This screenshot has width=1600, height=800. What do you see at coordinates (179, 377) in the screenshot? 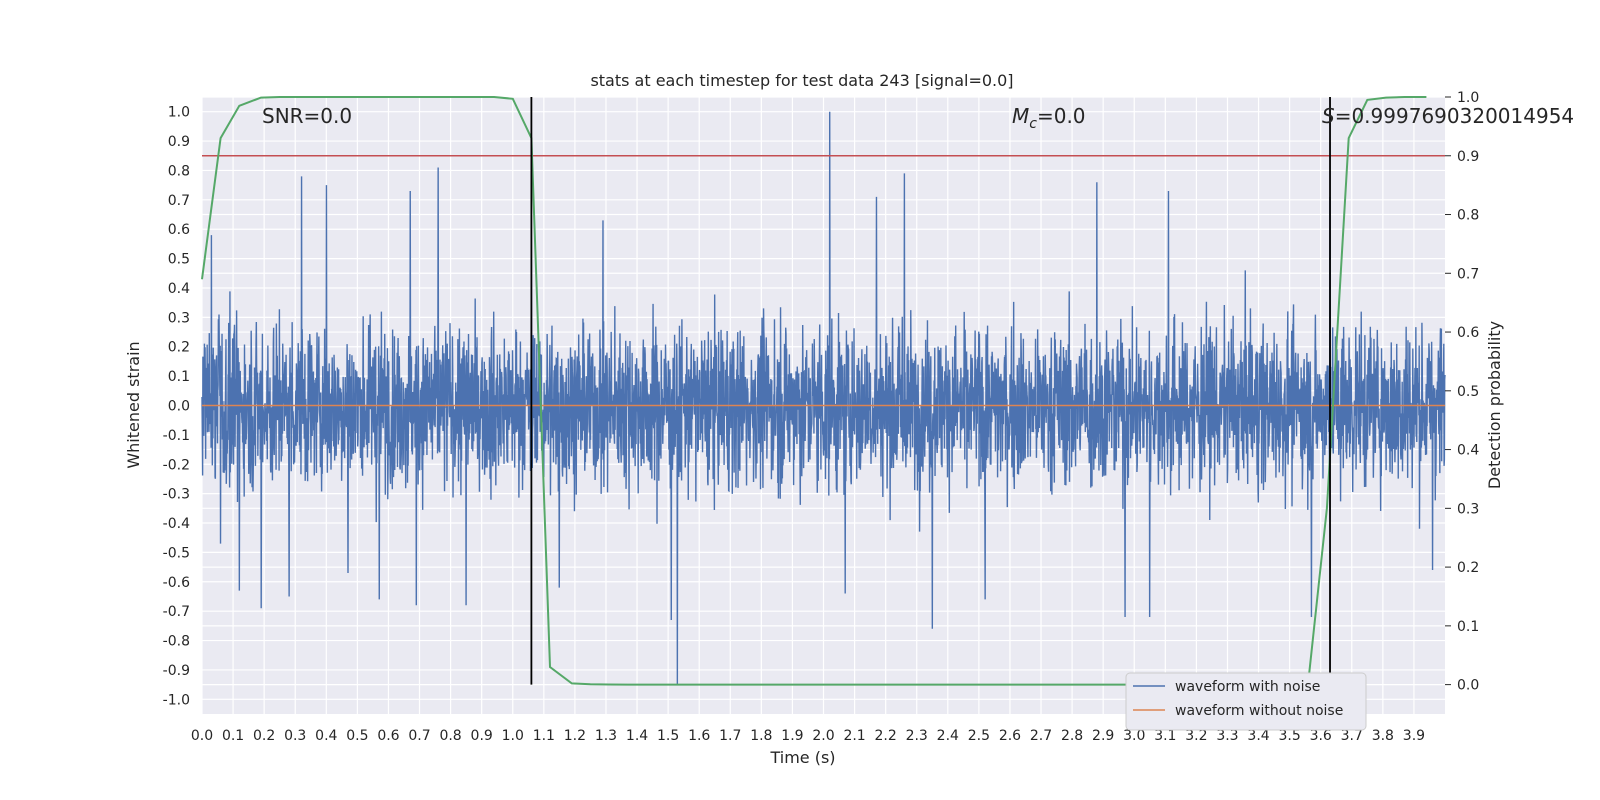
I see `y-tick-label: 0.1` at bounding box center [179, 377].